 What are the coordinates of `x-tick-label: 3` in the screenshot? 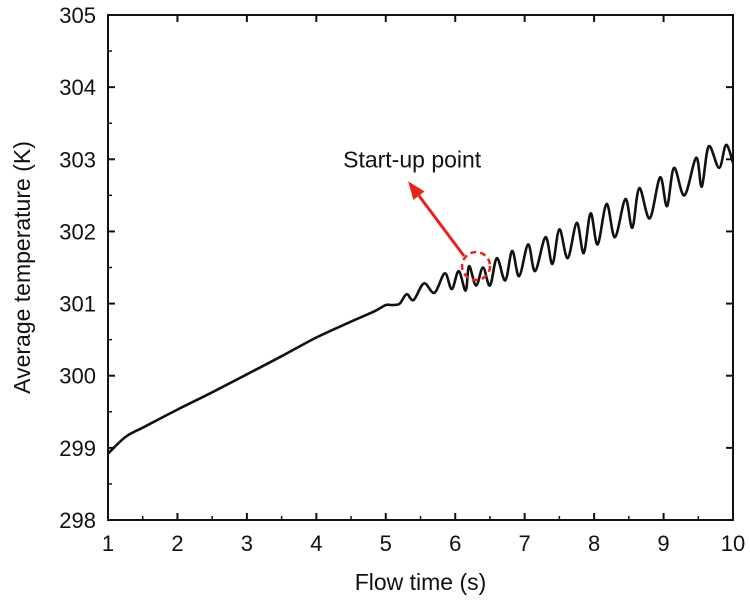 It's located at (247, 543).